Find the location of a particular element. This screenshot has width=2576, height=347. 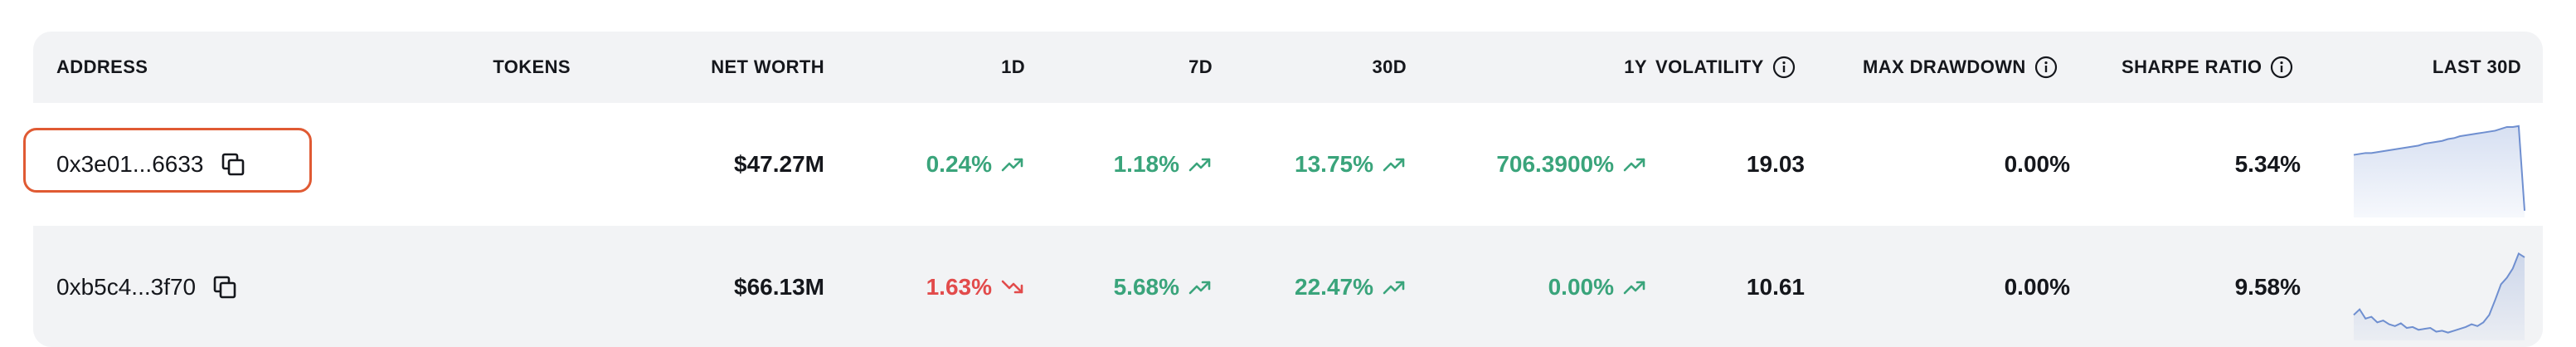

trend-down-icon is located at coordinates (1013, 287).